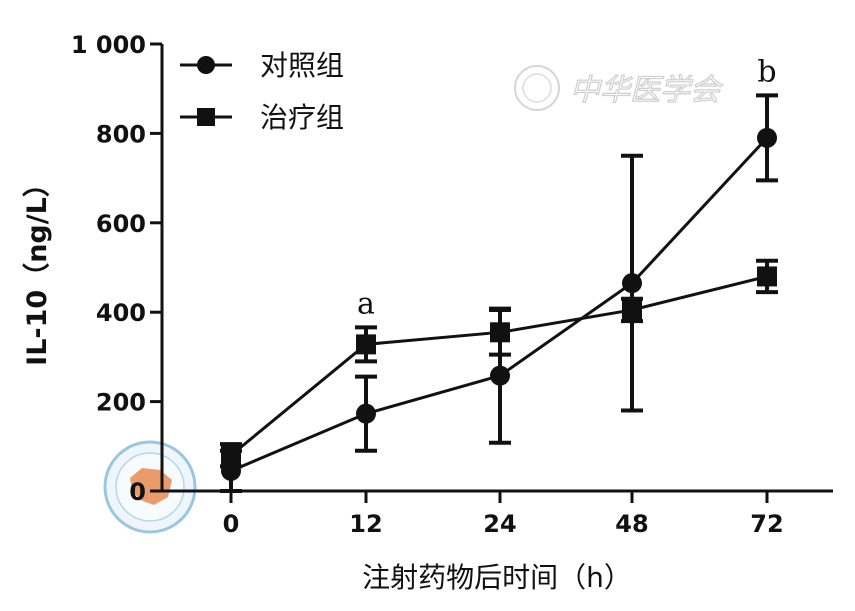 The image size is (855, 611). What do you see at coordinates (121, 224) in the screenshot?
I see `y-tick-label: 600` at bounding box center [121, 224].